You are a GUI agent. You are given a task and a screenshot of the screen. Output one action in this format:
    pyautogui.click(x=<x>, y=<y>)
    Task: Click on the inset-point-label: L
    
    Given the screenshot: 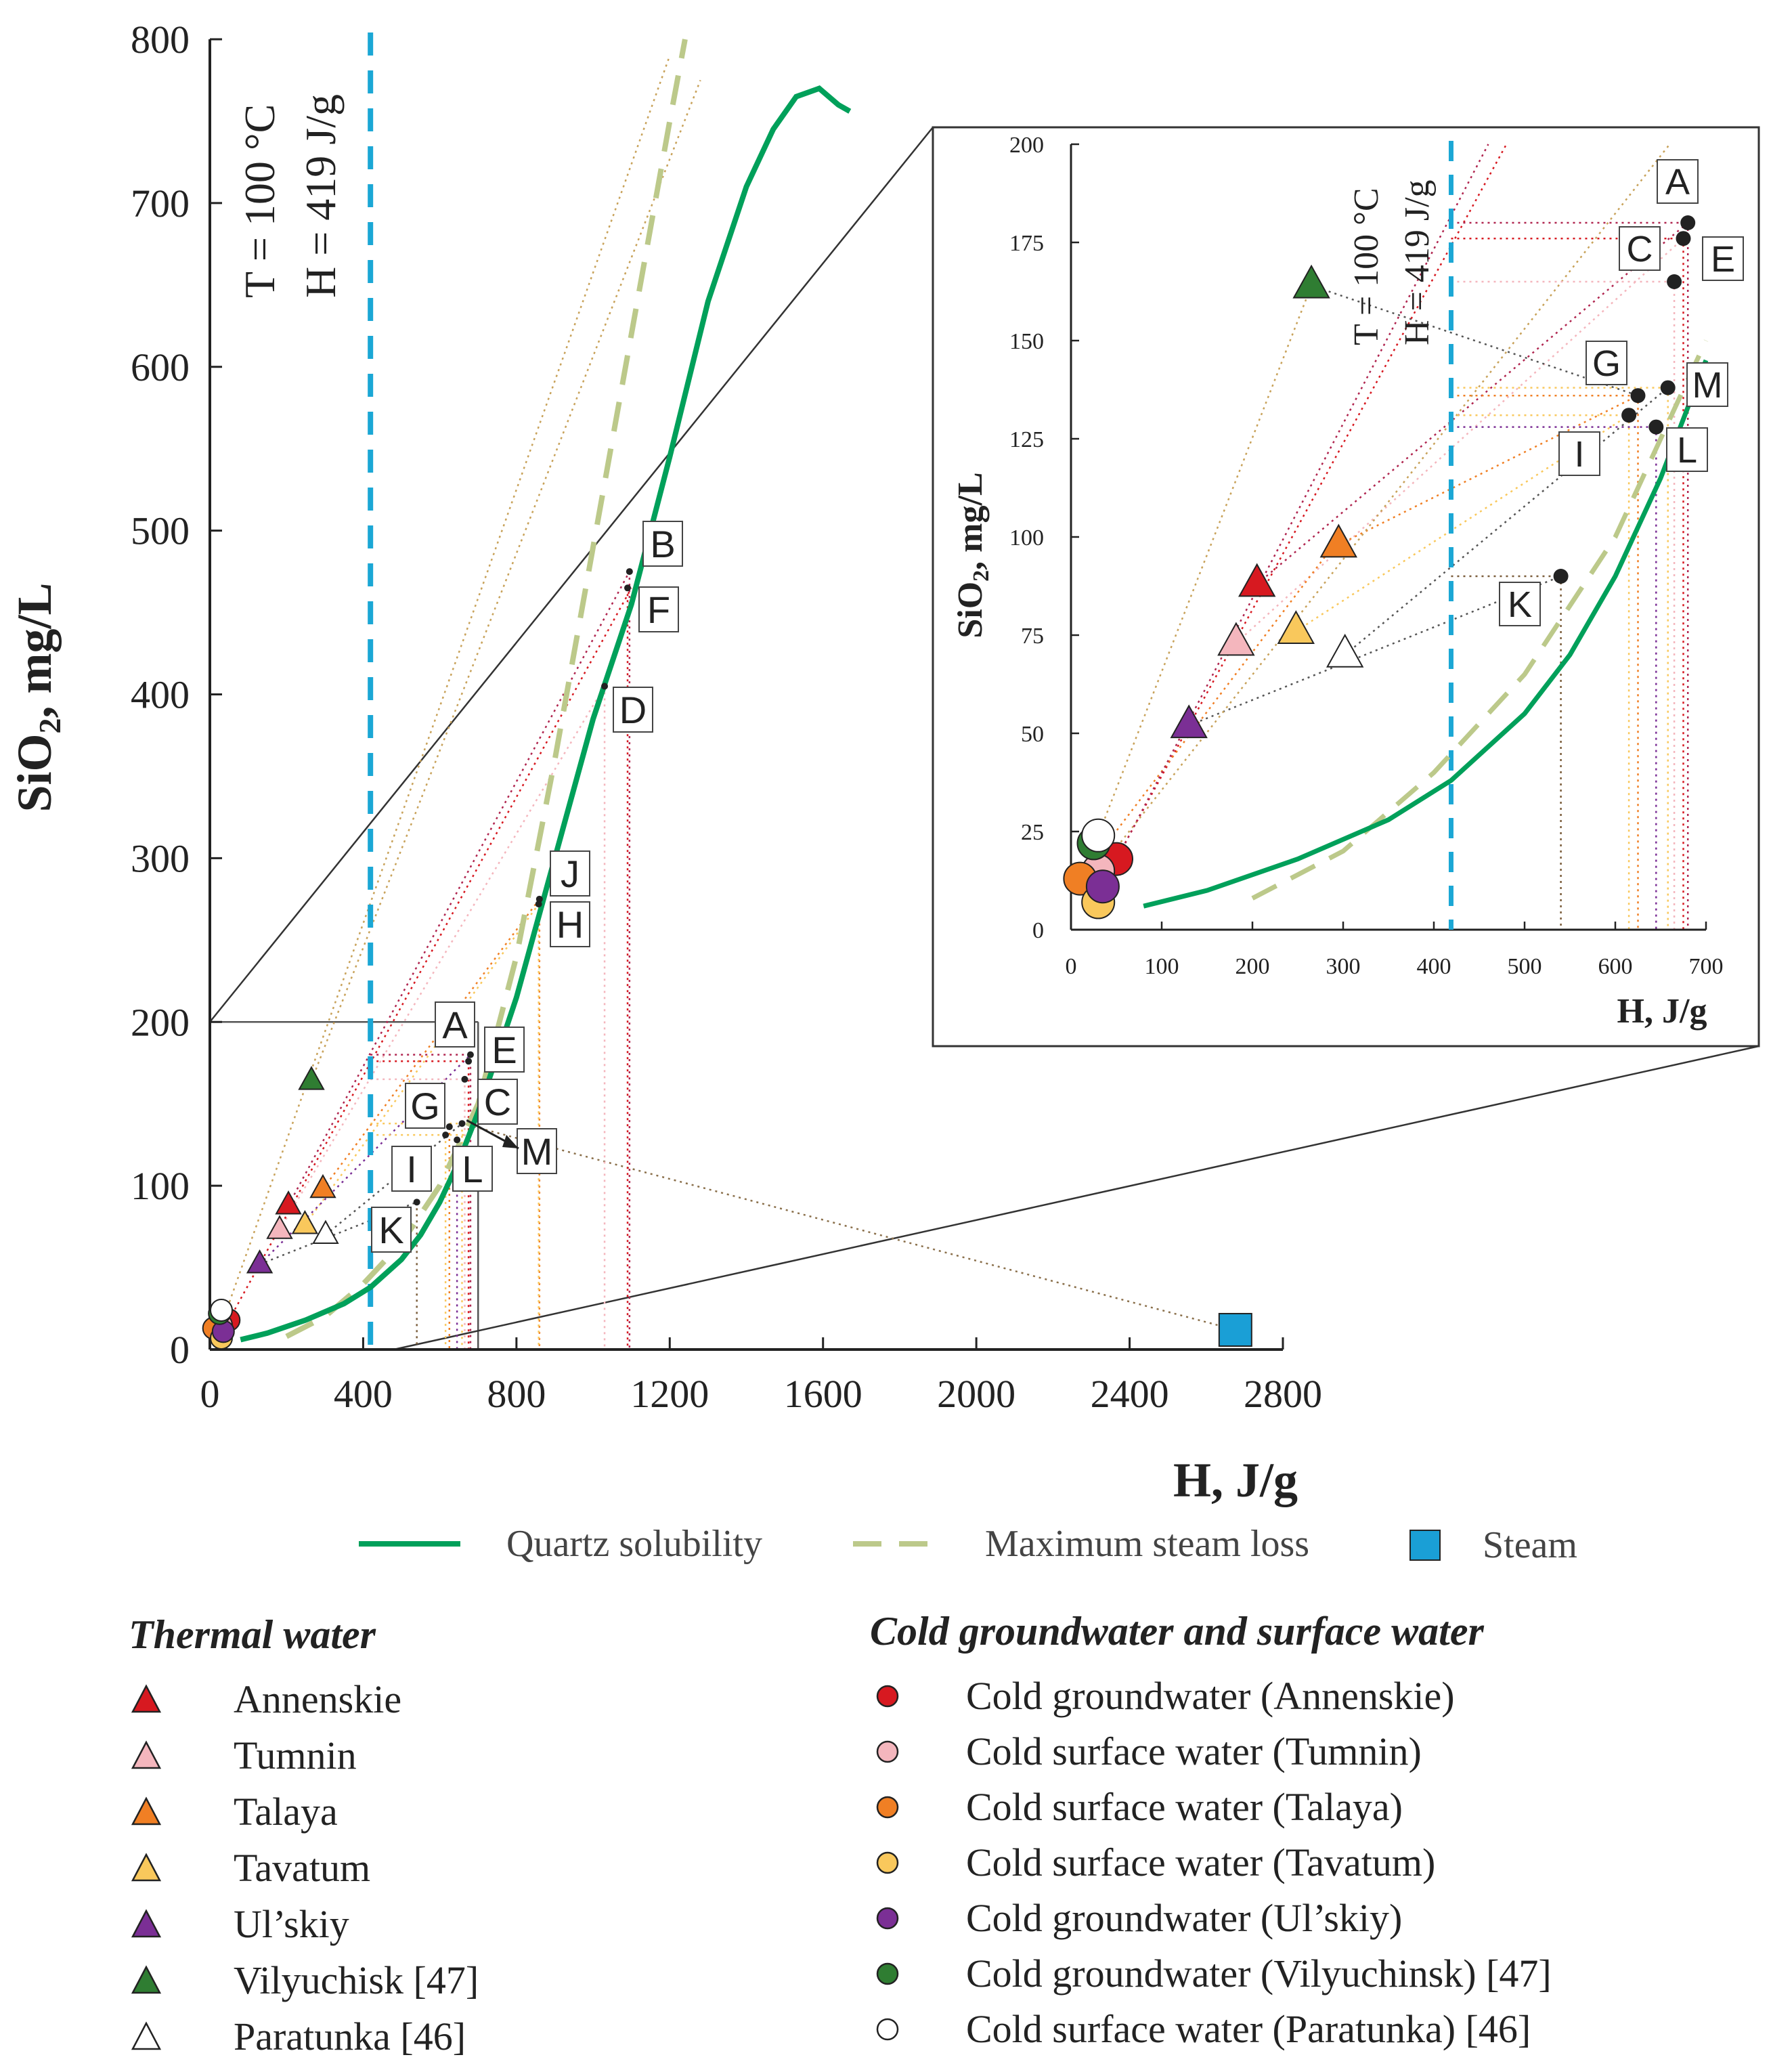 What is the action you would take?
    pyautogui.click(x=1687, y=450)
    